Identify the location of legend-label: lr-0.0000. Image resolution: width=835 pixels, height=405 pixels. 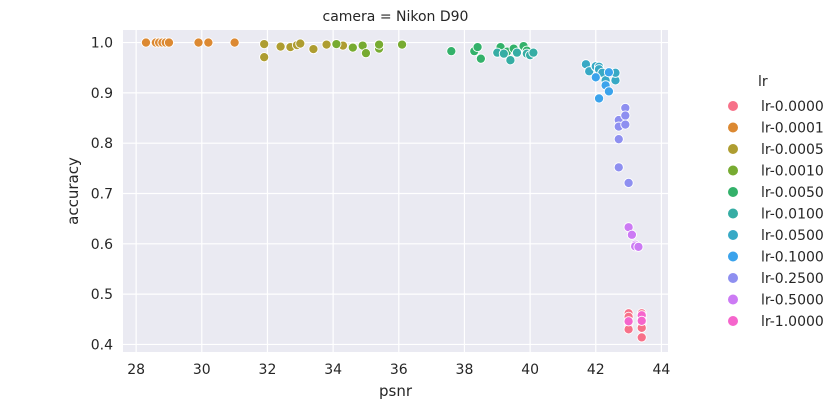
(792, 107).